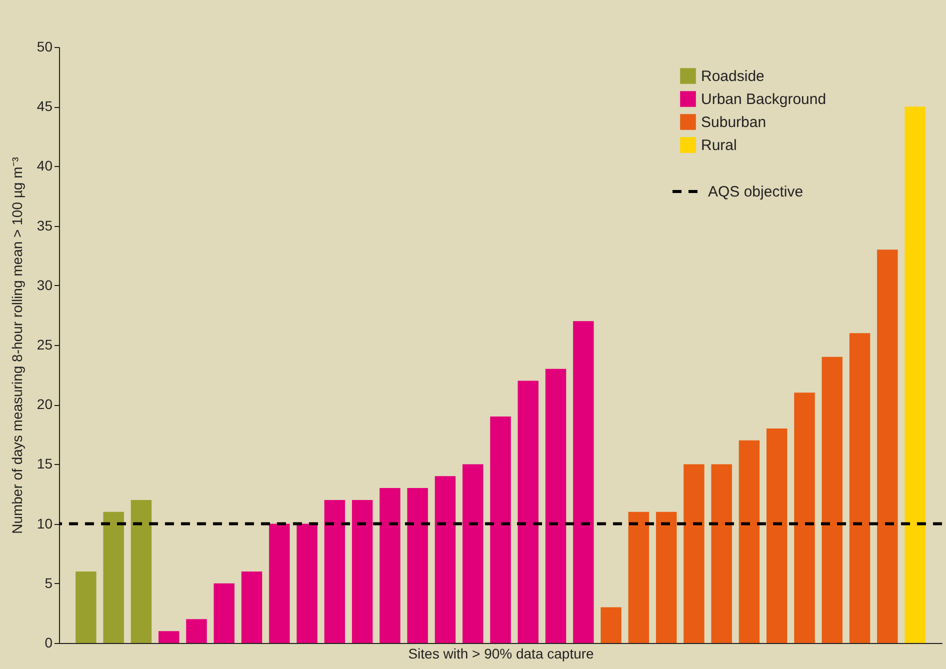  I want to click on y-tick-label: 35, so click(44, 225).